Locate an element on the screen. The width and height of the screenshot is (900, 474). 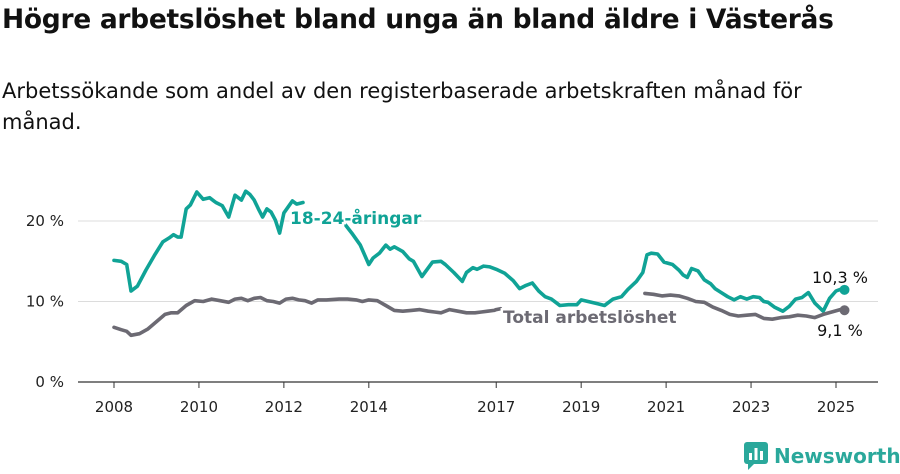
series-label-young: 18-24-åringar is located at coordinates (356, 218).